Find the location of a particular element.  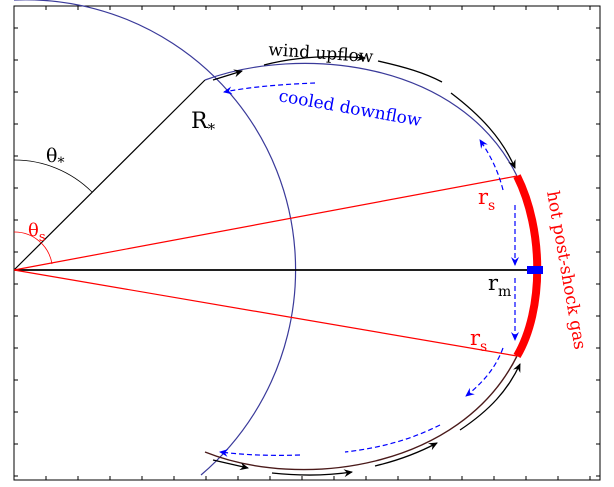

theta-star-arc is located at coordinates (53, 176).